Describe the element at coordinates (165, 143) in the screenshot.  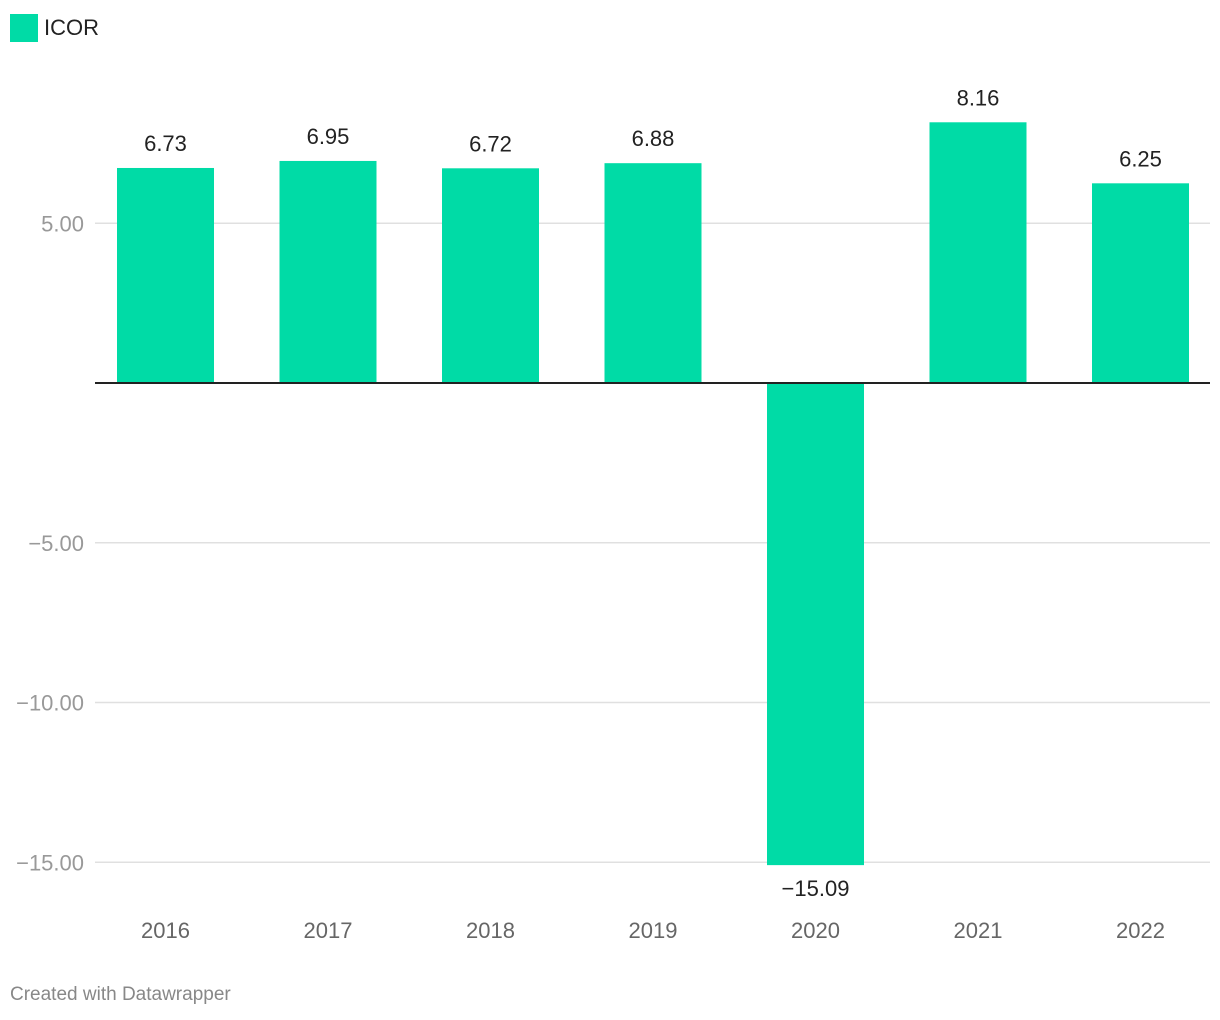
I see `value-label: 6.73` at that location.